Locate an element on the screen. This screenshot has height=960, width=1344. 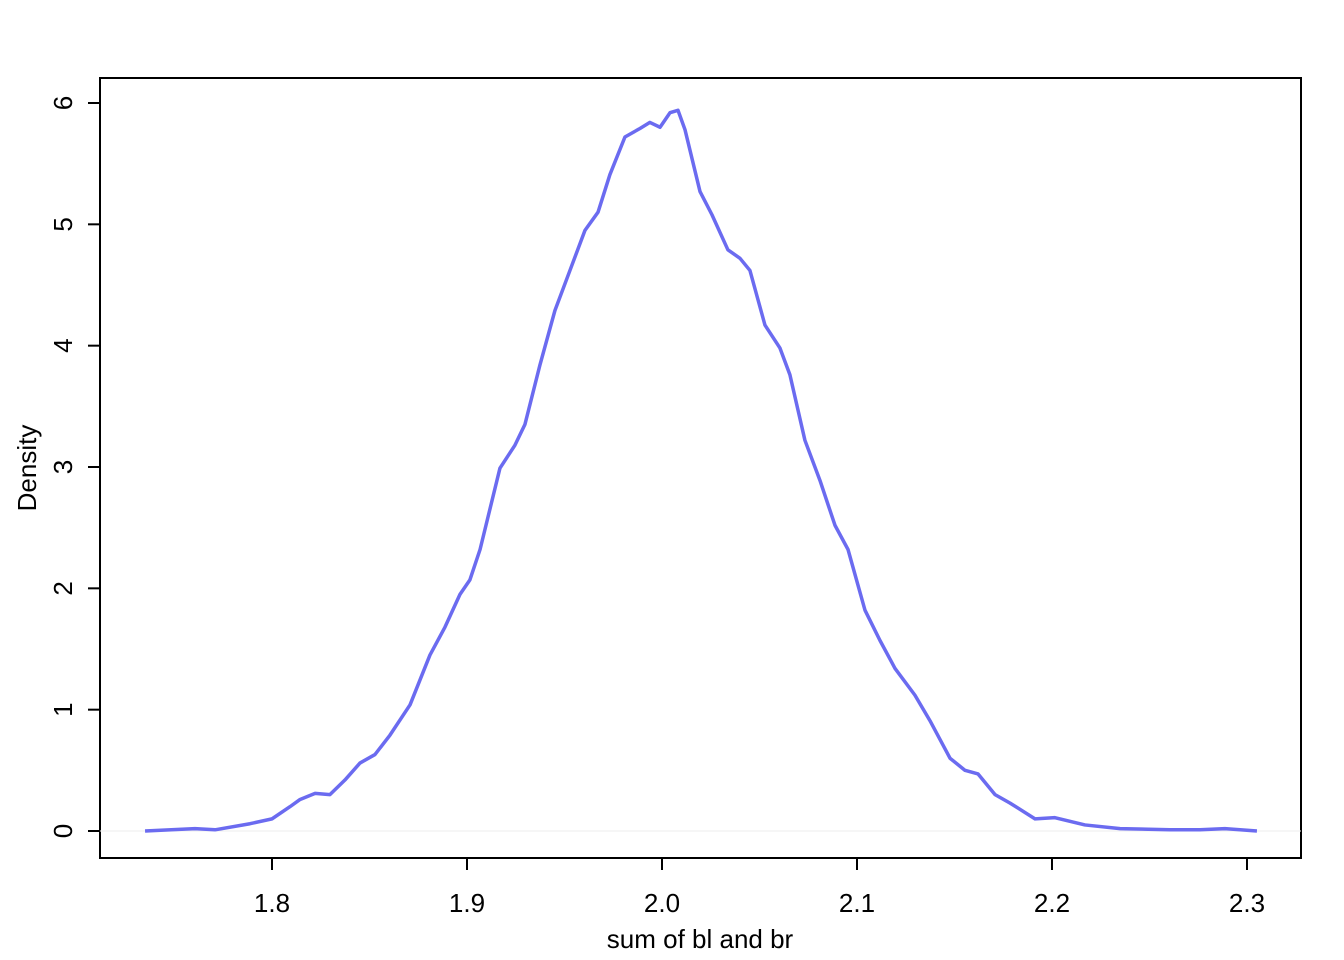
y-tick-label: 1 is located at coordinates (63, 709).